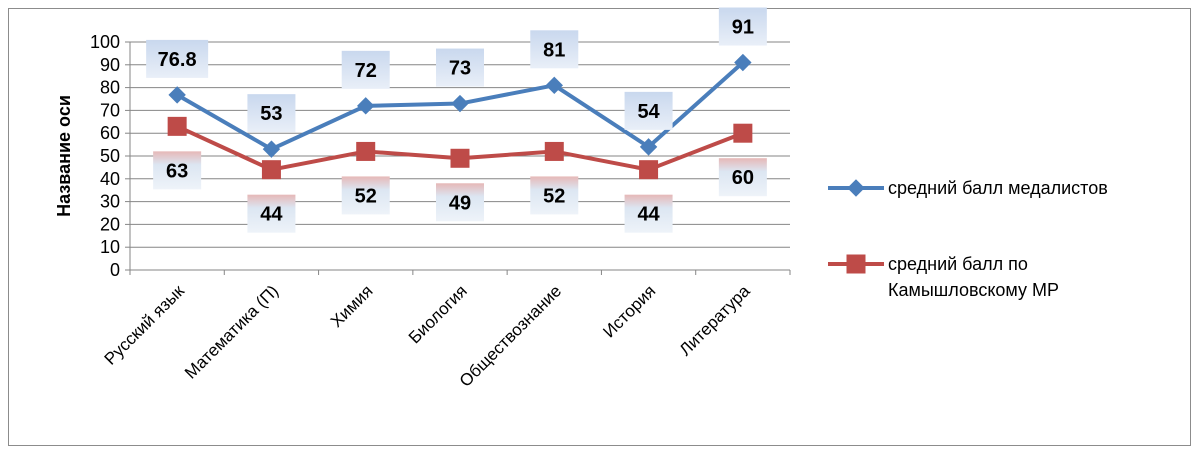 This screenshot has height=455, width=1200. Describe the element at coordinates (998, 188) in the screenshot. I see `legend-label-series-1: средний балл медалистов` at that location.